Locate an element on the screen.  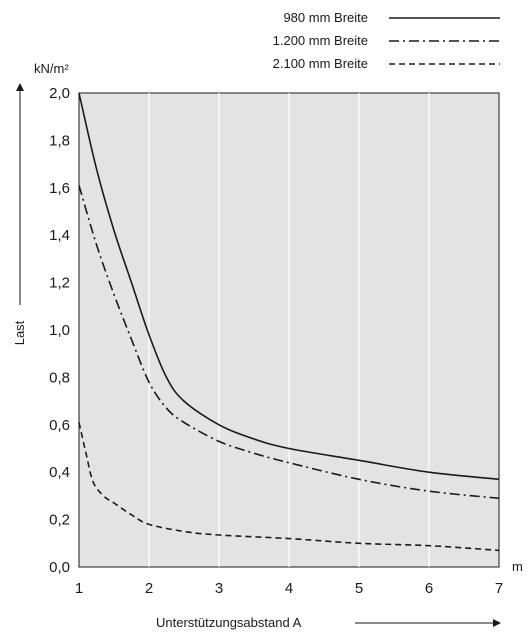
y-tick-label: 0,6 is located at coordinates (59, 425).